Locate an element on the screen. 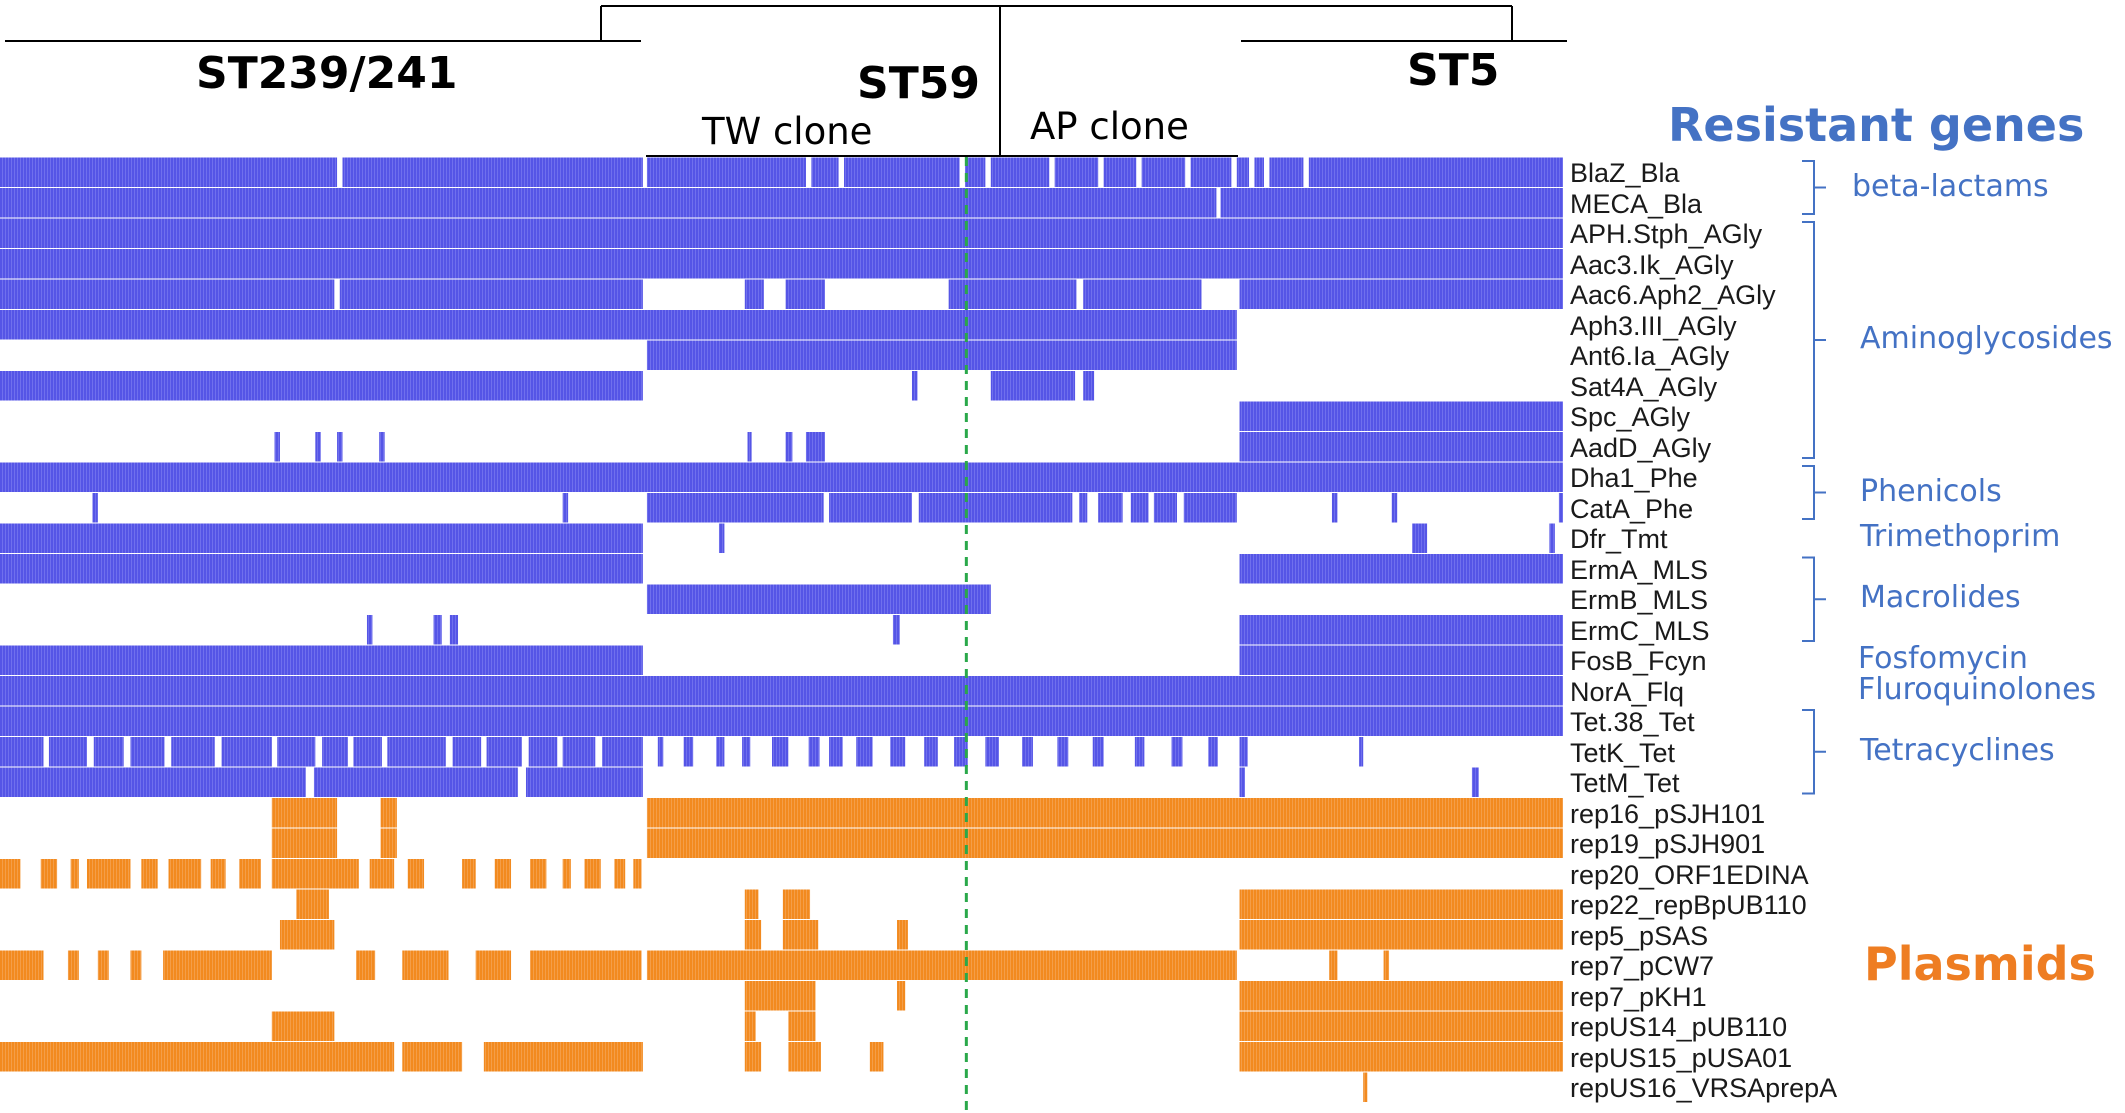 The width and height of the screenshot is (2125, 1113). phylogeny-tree is located at coordinates (786, 81).